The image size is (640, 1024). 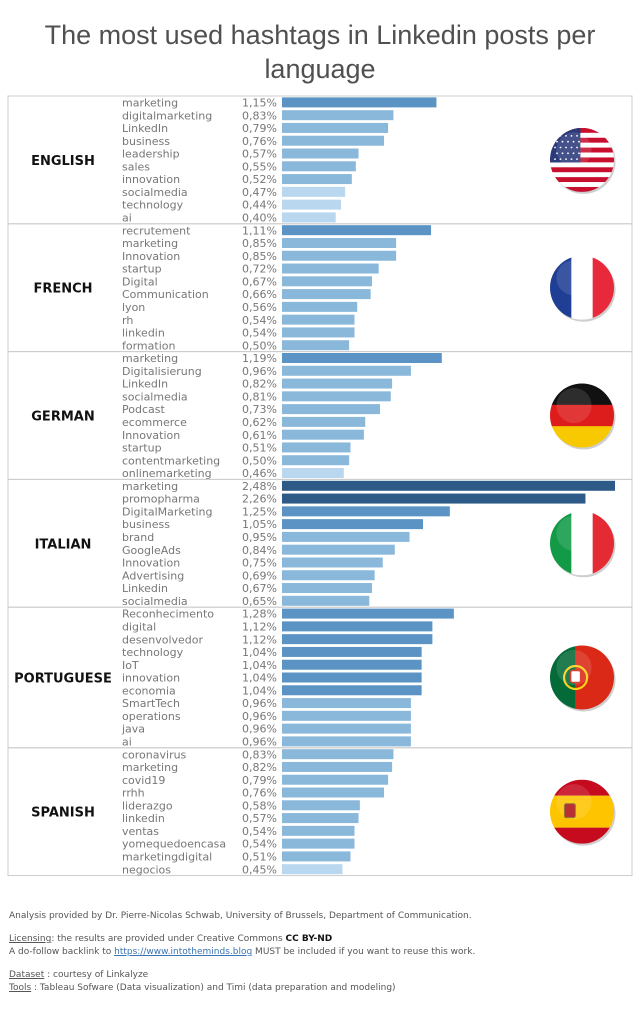 What do you see at coordinates (168, 614) in the screenshot?
I see `hashtag-label: Reconhecimento` at bounding box center [168, 614].